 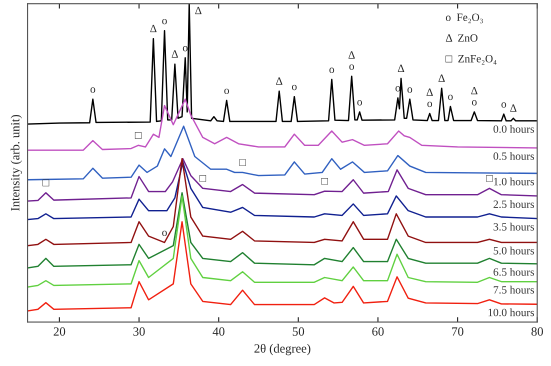 I want to click on x-tick-label: 20, so click(x=60, y=331).